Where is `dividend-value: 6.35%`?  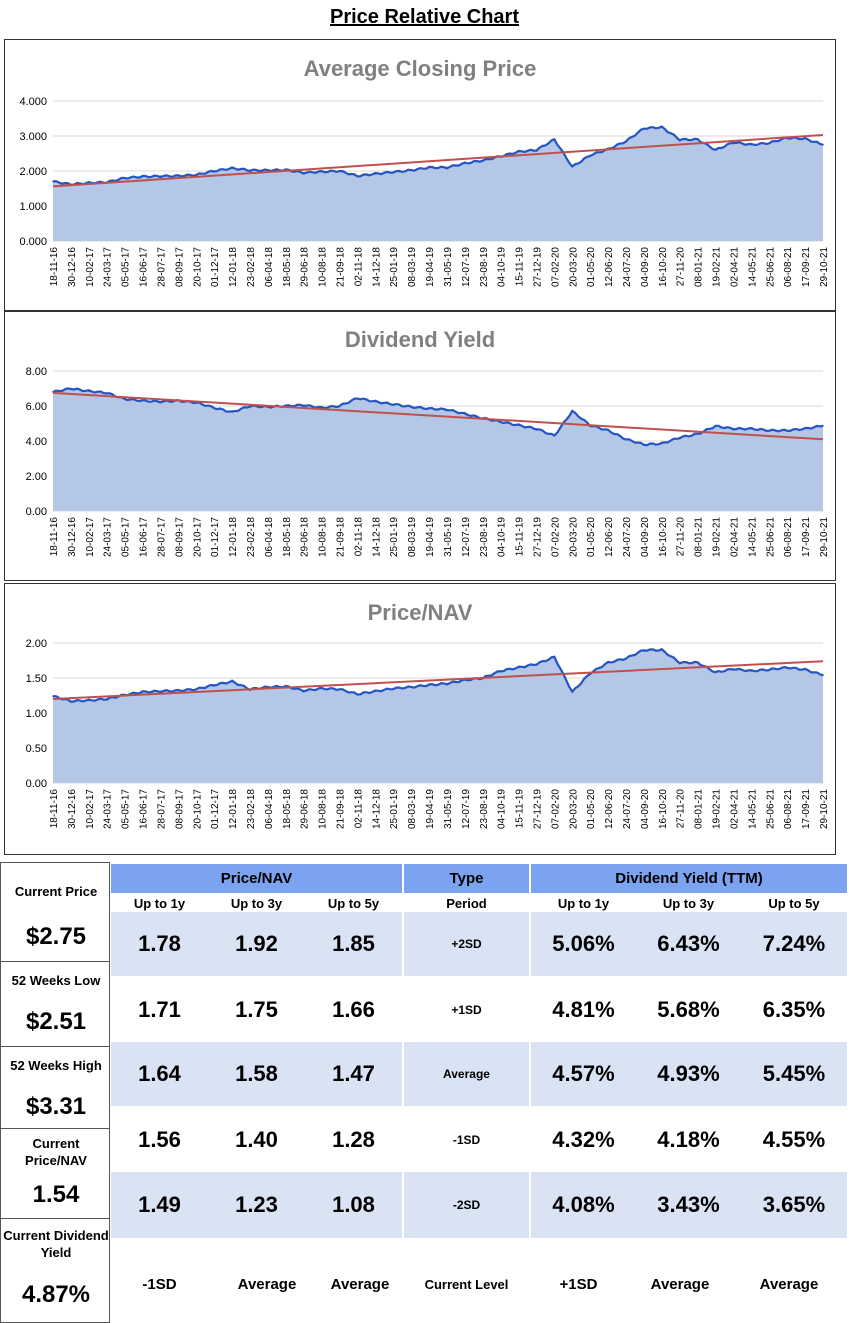
dividend-value: 6.35% is located at coordinates (794, 1009).